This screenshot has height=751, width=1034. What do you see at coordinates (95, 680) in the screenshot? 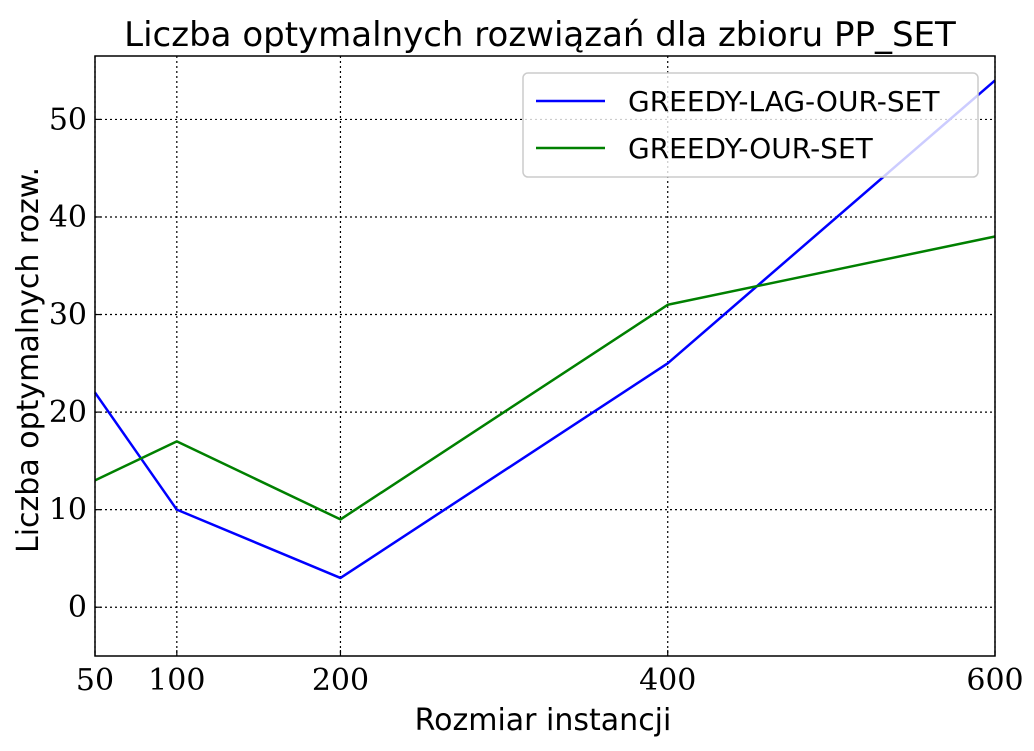
I see `x-tick-label: 50` at bounding box center [95, 680].